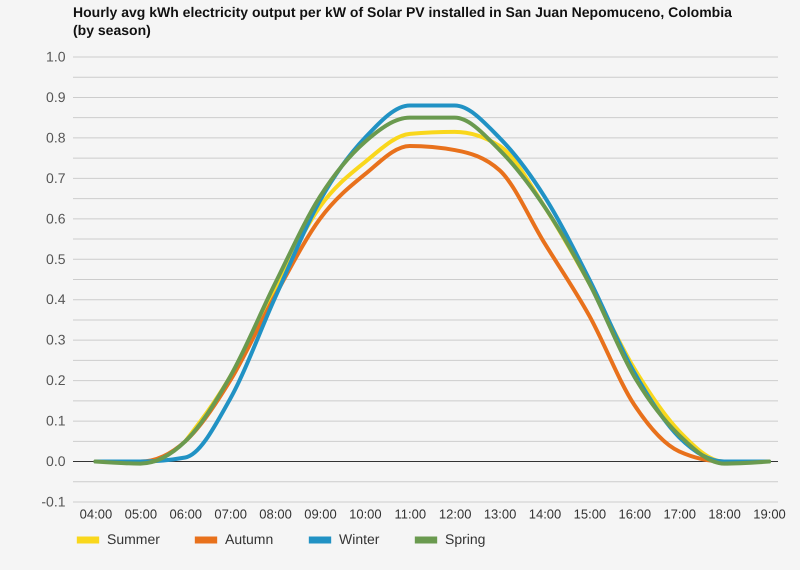  What do you see at coordinates (724, 514) in the screenshot?
I see `x-tick-label: 18:00` at bounding box center [724, 514].